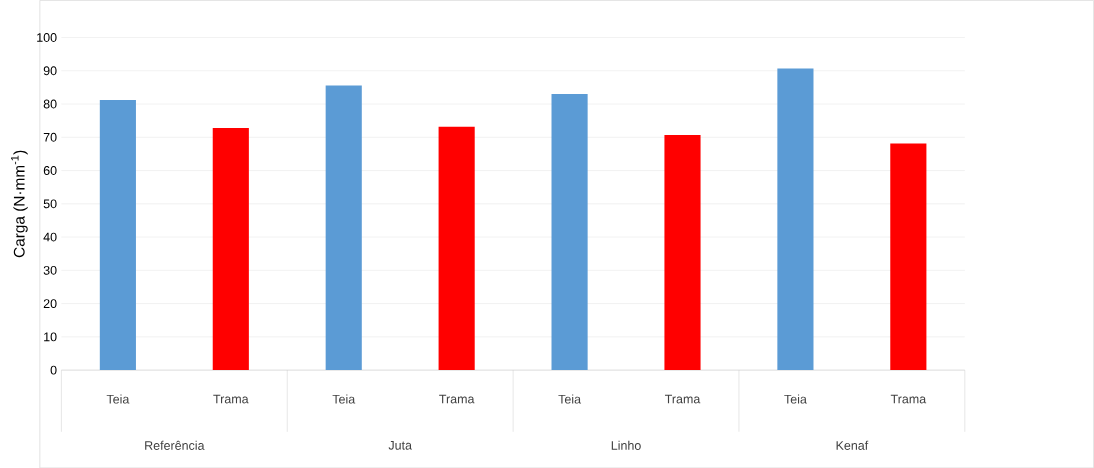 This screenshot has height=468, width=1094. I want to click on y-tick-label: 10, so click(50, 337).